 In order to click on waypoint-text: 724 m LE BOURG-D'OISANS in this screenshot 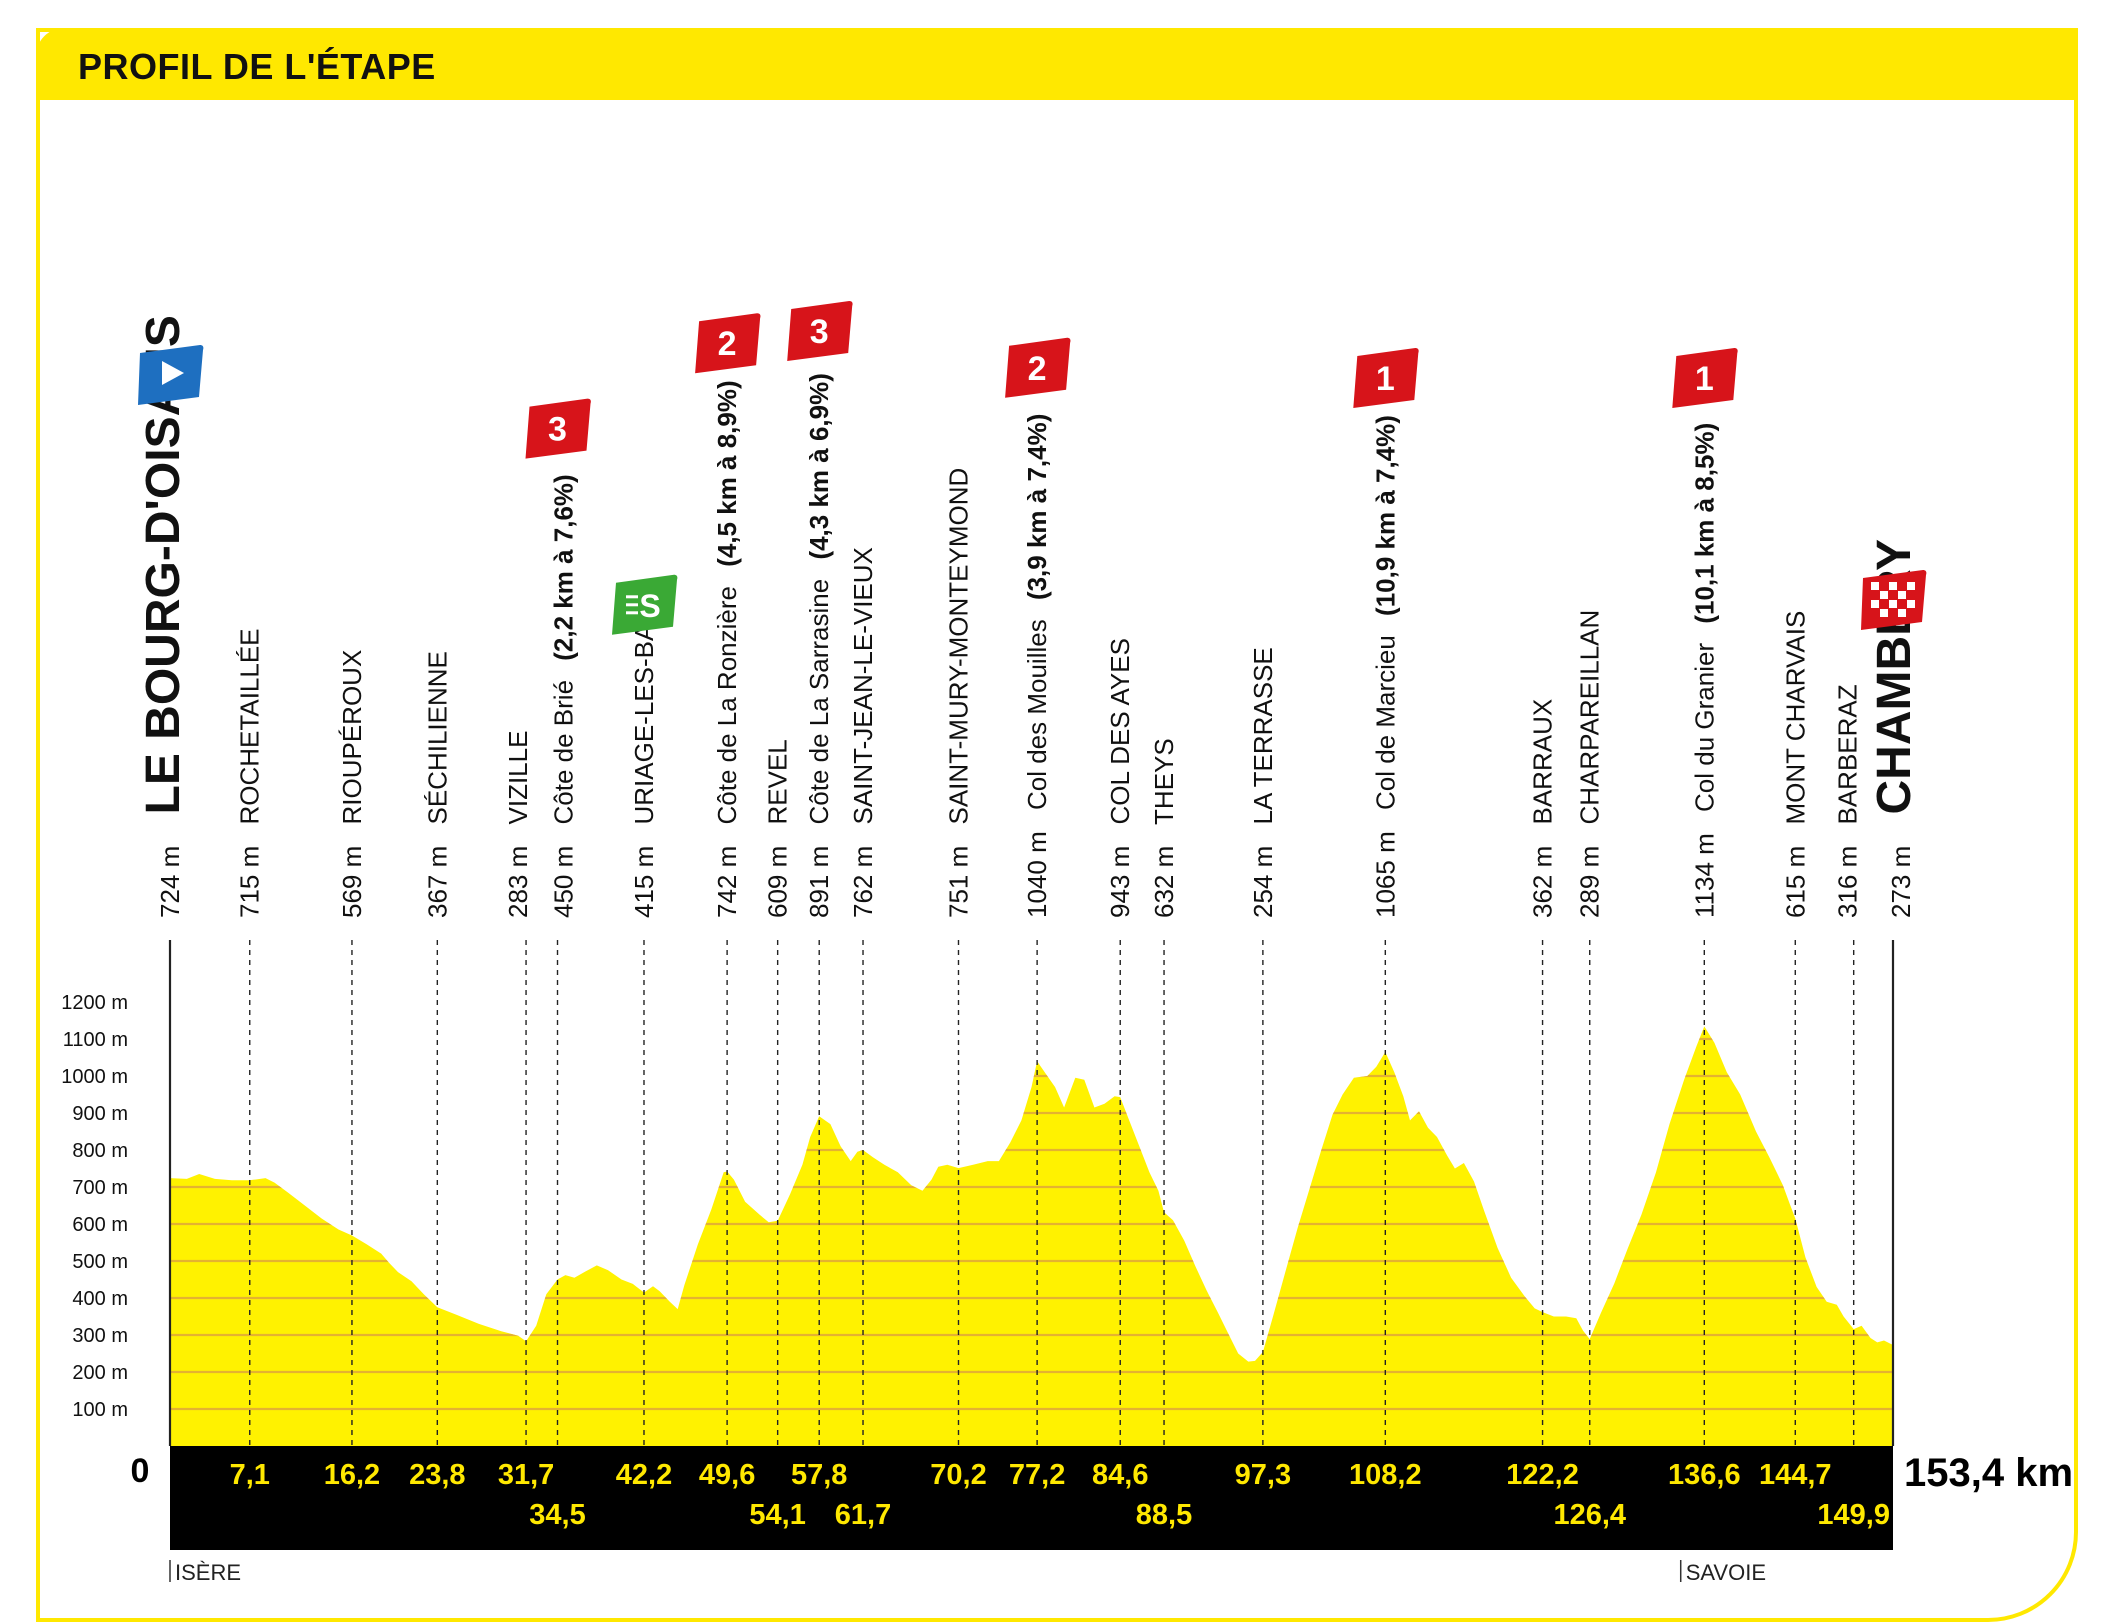, I will do `click(163, 616)`.